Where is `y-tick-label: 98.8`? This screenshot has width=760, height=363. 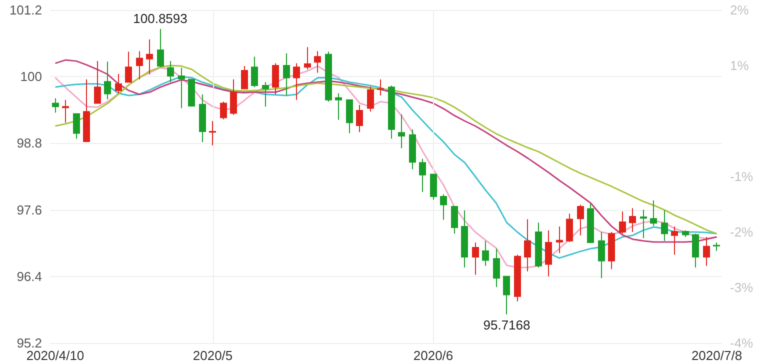 y-tick-label: 98.8 is located at coordinates (29, 143).